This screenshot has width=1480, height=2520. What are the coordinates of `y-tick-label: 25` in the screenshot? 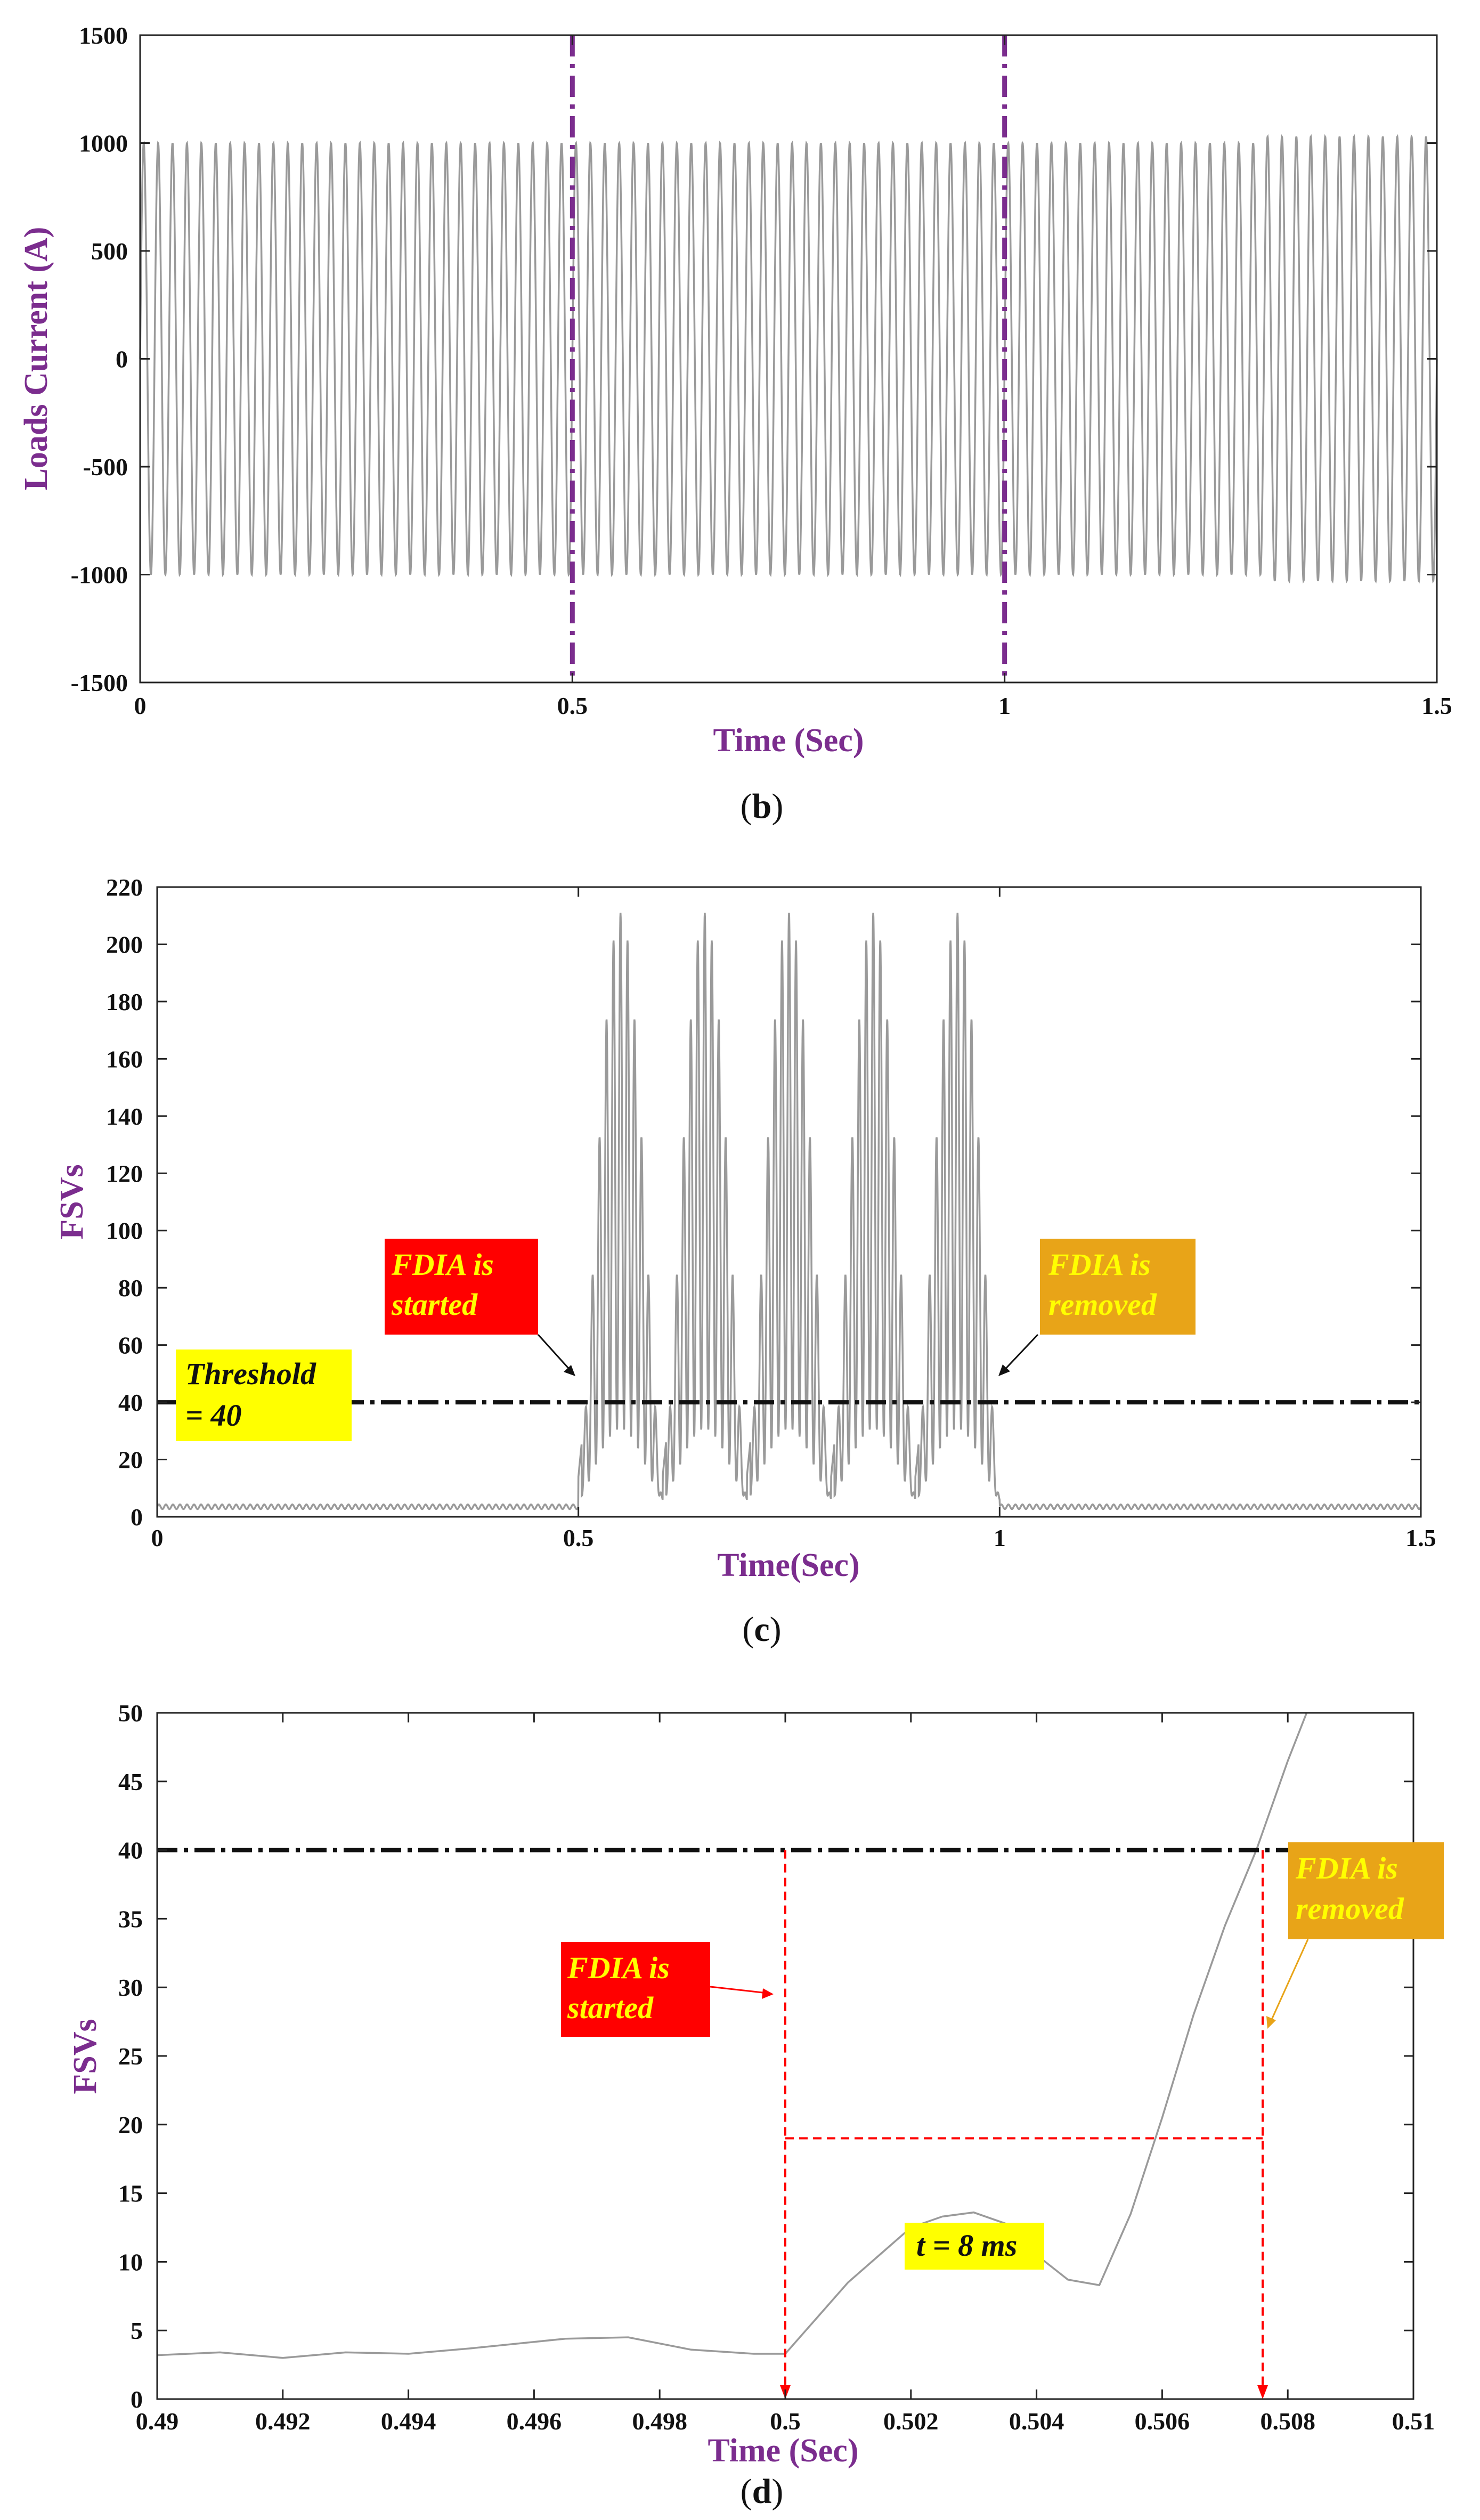 It's located at (130, 2057).